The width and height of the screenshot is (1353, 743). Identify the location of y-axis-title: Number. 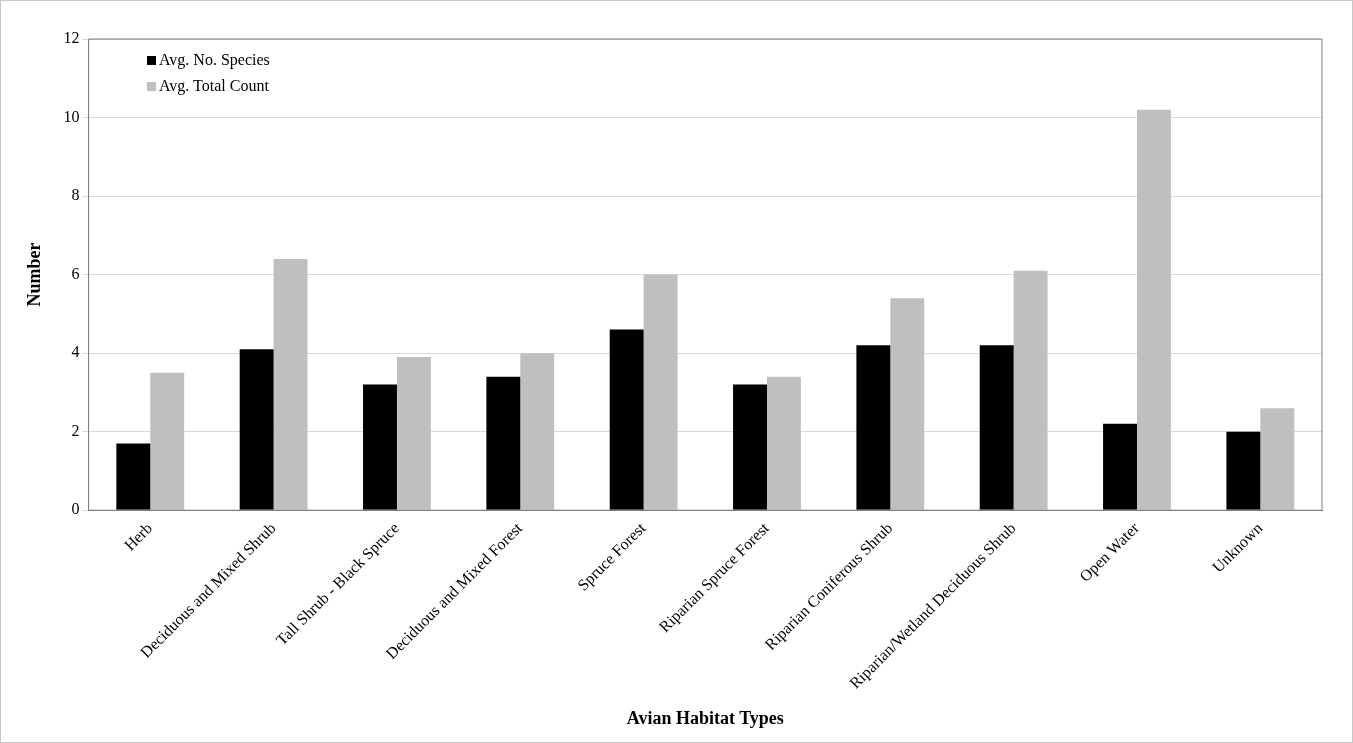
(34, 274).